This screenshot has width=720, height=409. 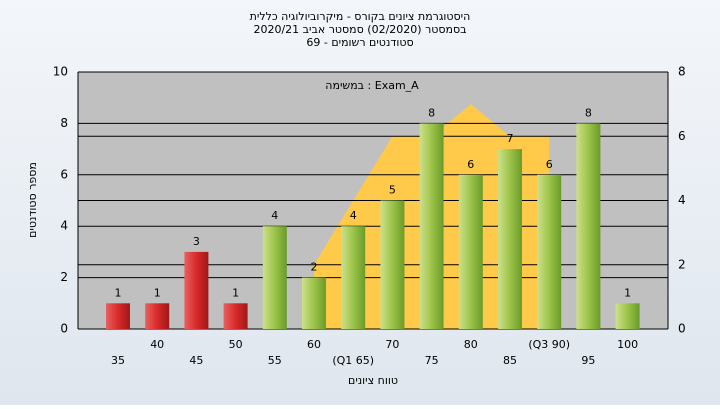 What do you see at coordinates (64, 174) in the screenshot?
I see `y-tick-label: 6` at bounding box center [64, 174].